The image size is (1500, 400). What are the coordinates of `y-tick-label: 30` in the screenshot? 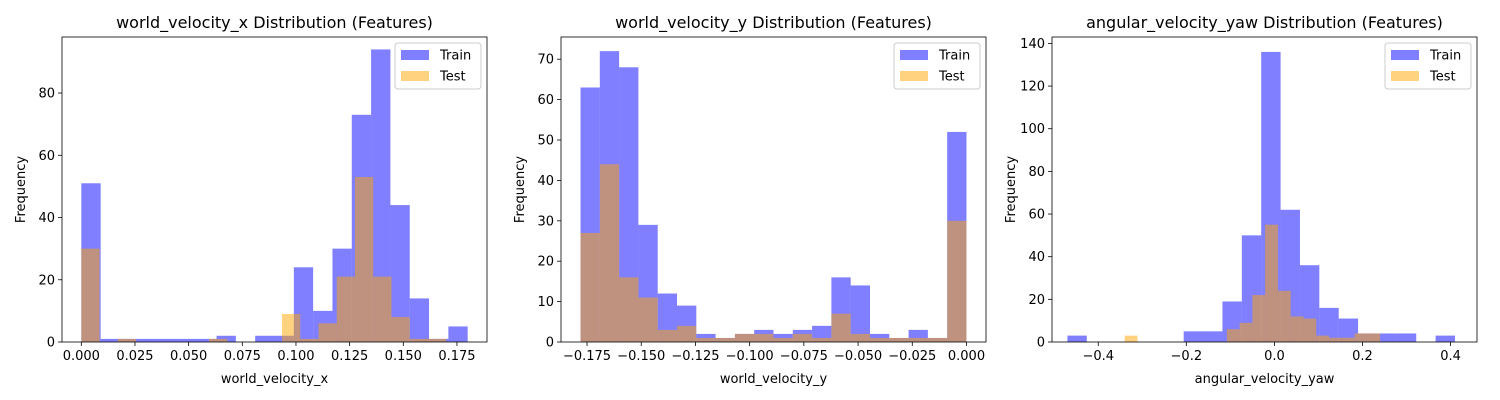 It's located at (545, 221).